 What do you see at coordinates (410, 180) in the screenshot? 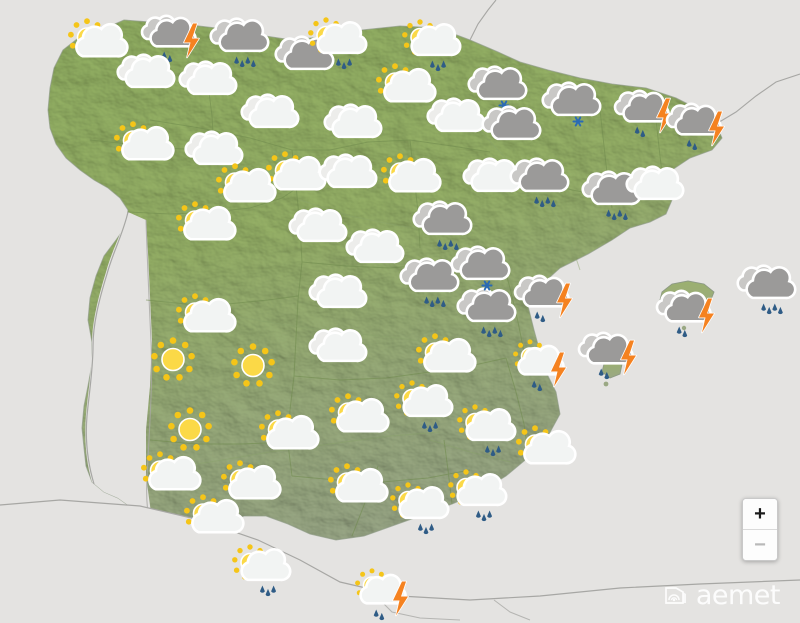
I see `weather-icon-soria` at bounding box center [410, 180].